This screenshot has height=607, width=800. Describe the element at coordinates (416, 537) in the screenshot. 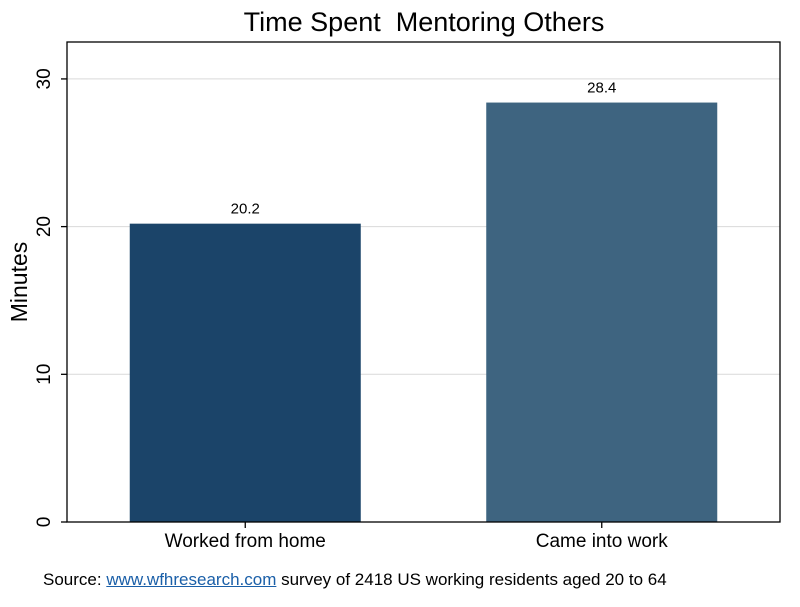

I see `x-axis: Worked from home Came into work` at that location.